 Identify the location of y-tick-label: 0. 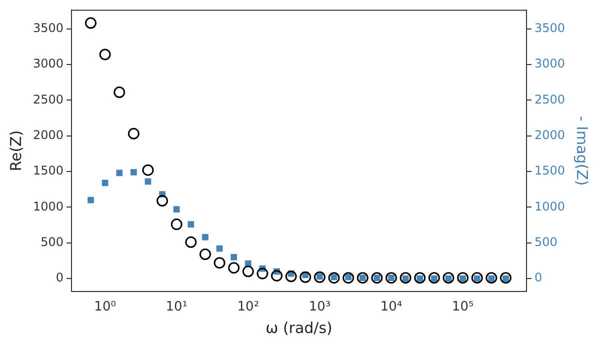
(60, 277).